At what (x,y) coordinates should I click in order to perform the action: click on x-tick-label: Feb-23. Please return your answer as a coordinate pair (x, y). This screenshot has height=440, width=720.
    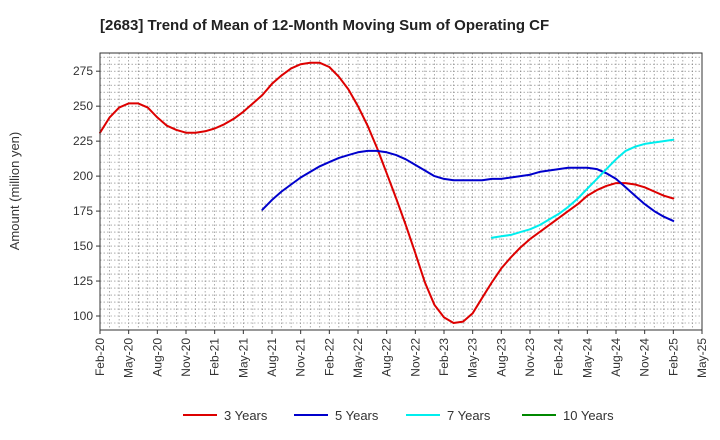
    Looking at the image, I should click on (444, 357).